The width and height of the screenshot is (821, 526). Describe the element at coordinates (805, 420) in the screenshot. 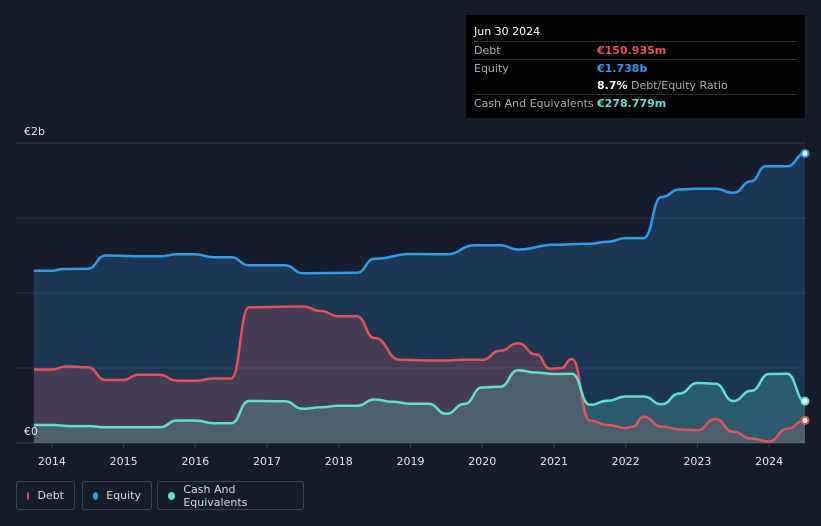

I see `debt-end-marker` at that location.